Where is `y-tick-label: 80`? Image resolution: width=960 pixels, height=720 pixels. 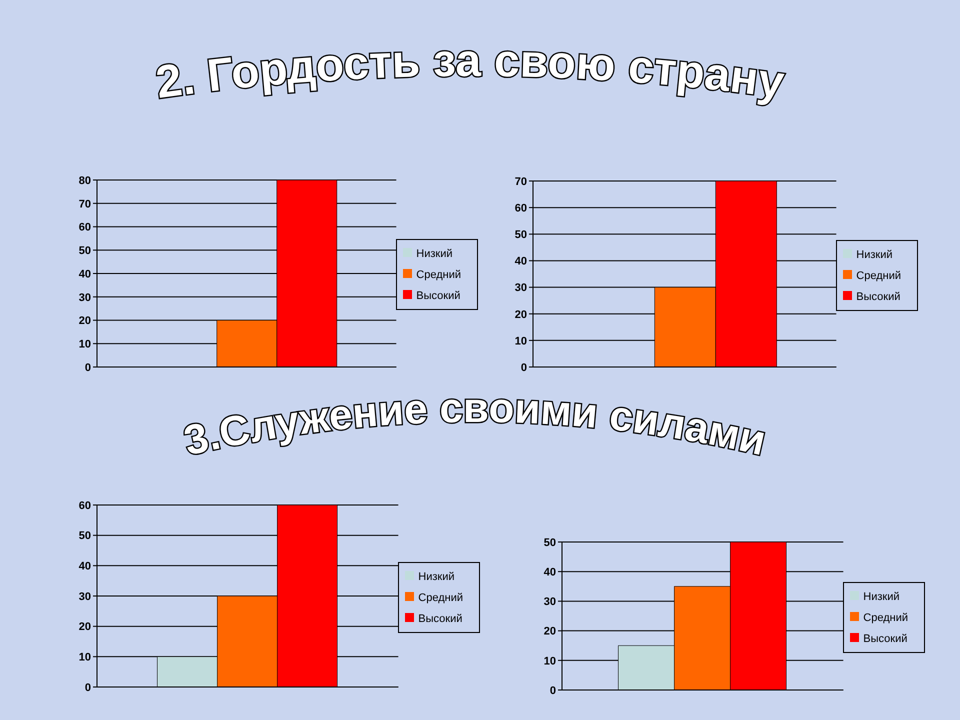 y-tick-label: 80 is located at coordinates (84, 180).